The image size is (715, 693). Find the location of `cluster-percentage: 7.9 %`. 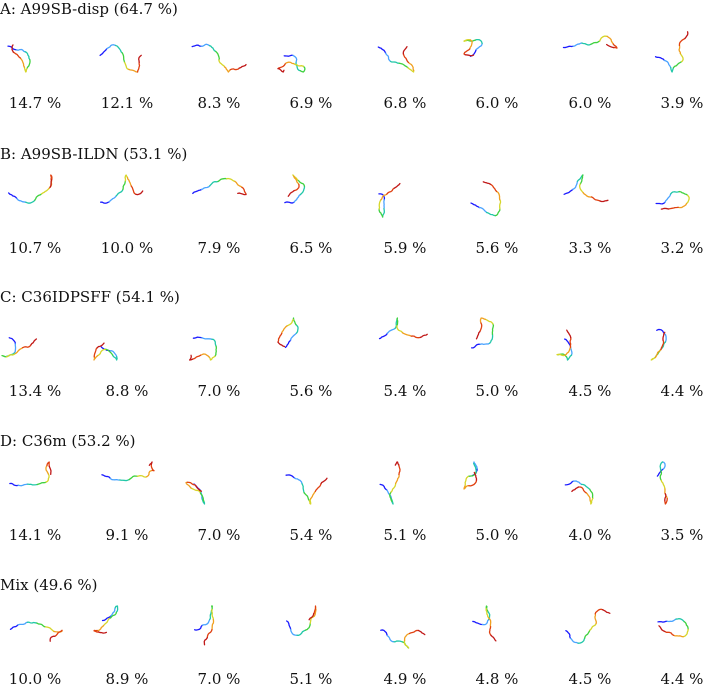

cluster-percentage: 7.9 % is located at coordinates (219, 248).